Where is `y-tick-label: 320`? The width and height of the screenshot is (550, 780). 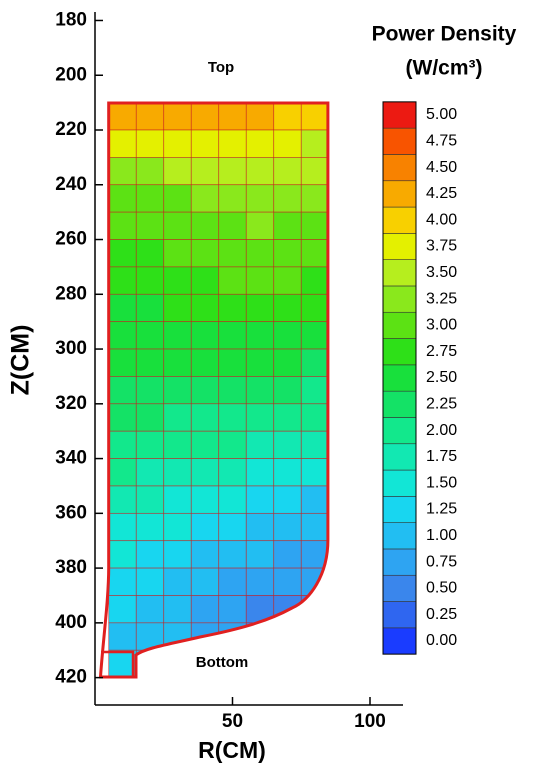 y-tick-label: 320 is located at coordinates (71, 403).